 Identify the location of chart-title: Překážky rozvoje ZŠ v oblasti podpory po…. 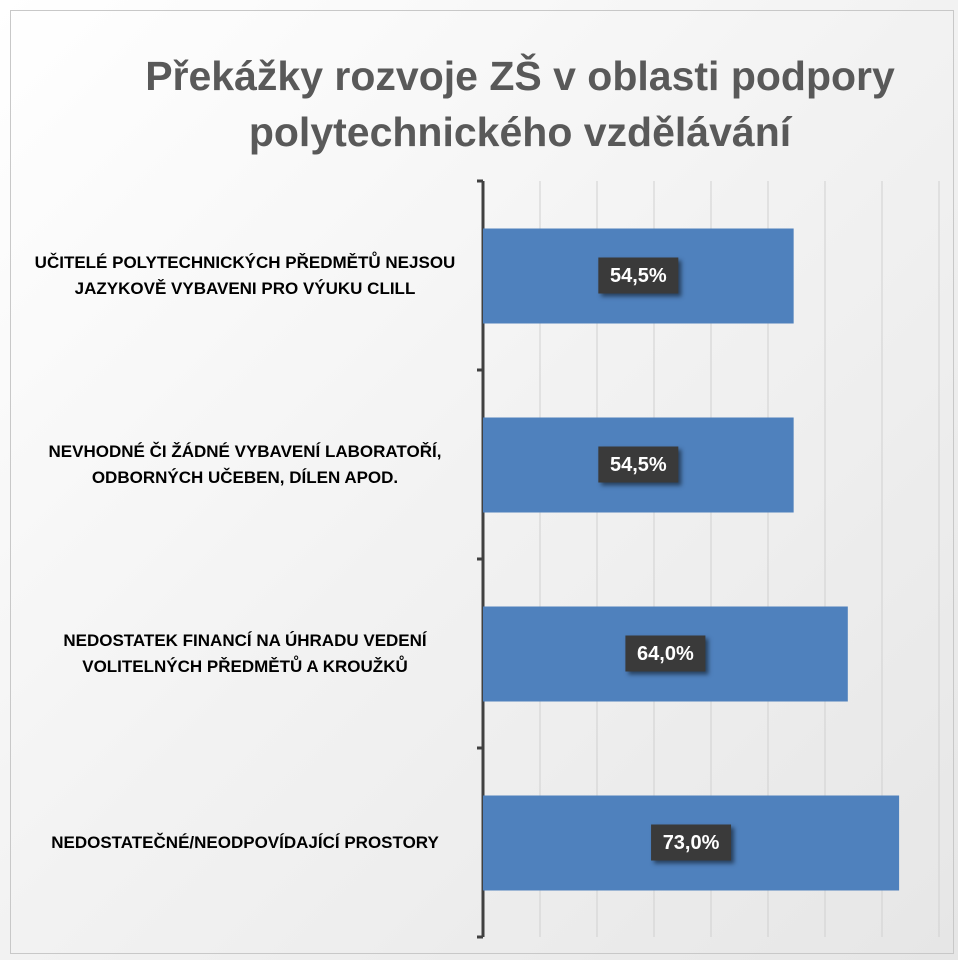
(520, 104).